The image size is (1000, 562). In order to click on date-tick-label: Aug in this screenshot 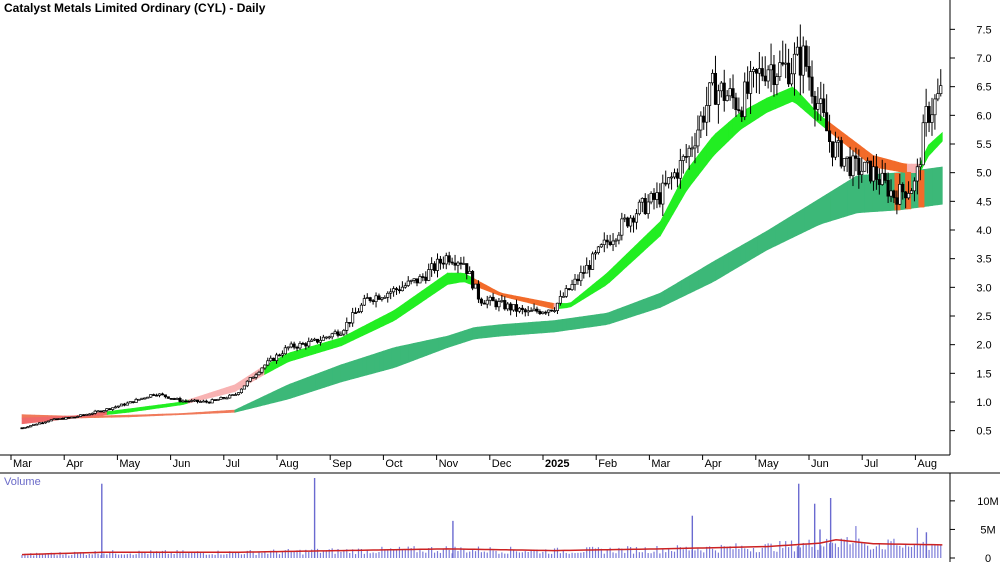, I will do `click(289, 464)`.